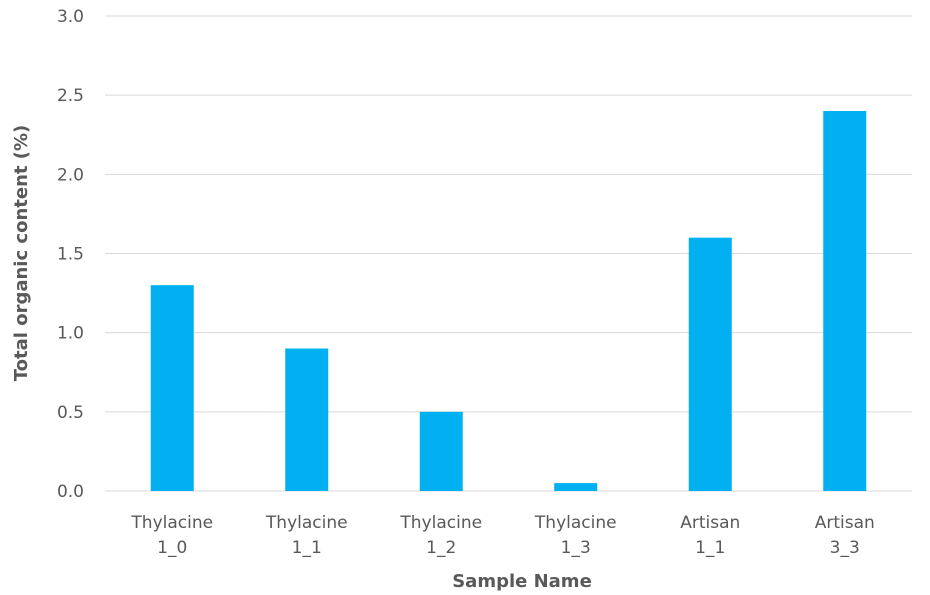 The image size is (930, 595). I want to click on x-tick-label: Thylacine 1_1, so click(306, 535).